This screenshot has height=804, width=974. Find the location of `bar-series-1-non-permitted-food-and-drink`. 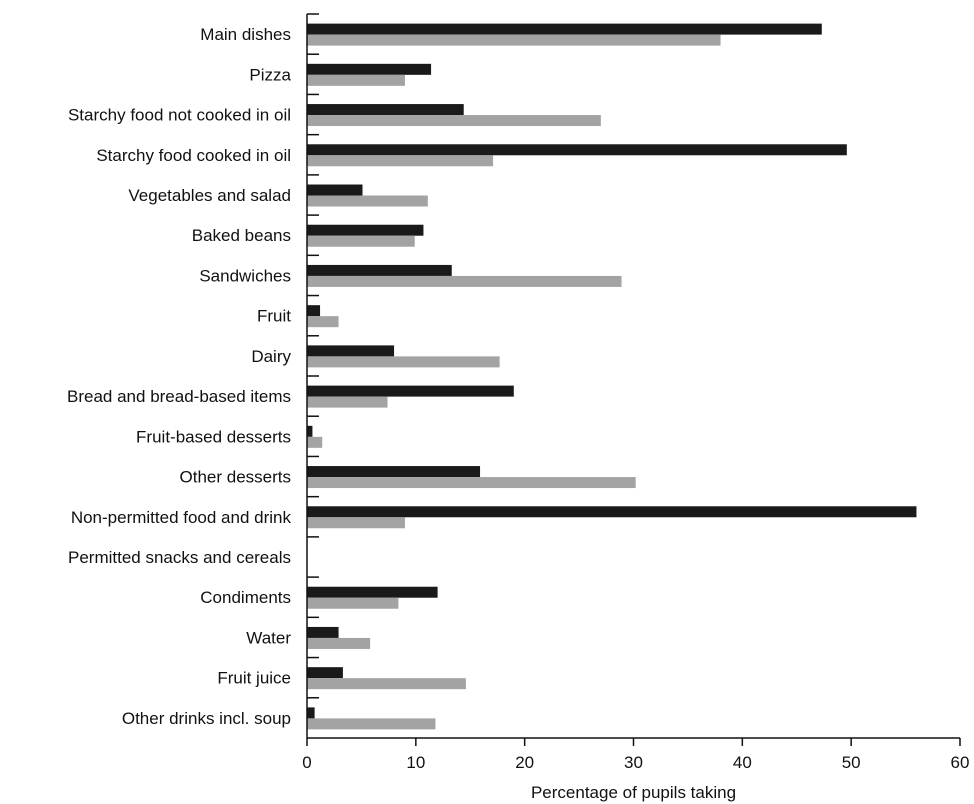

bar-series-1-non-permitted-food-and-drink is located at coordinates (612, 512).